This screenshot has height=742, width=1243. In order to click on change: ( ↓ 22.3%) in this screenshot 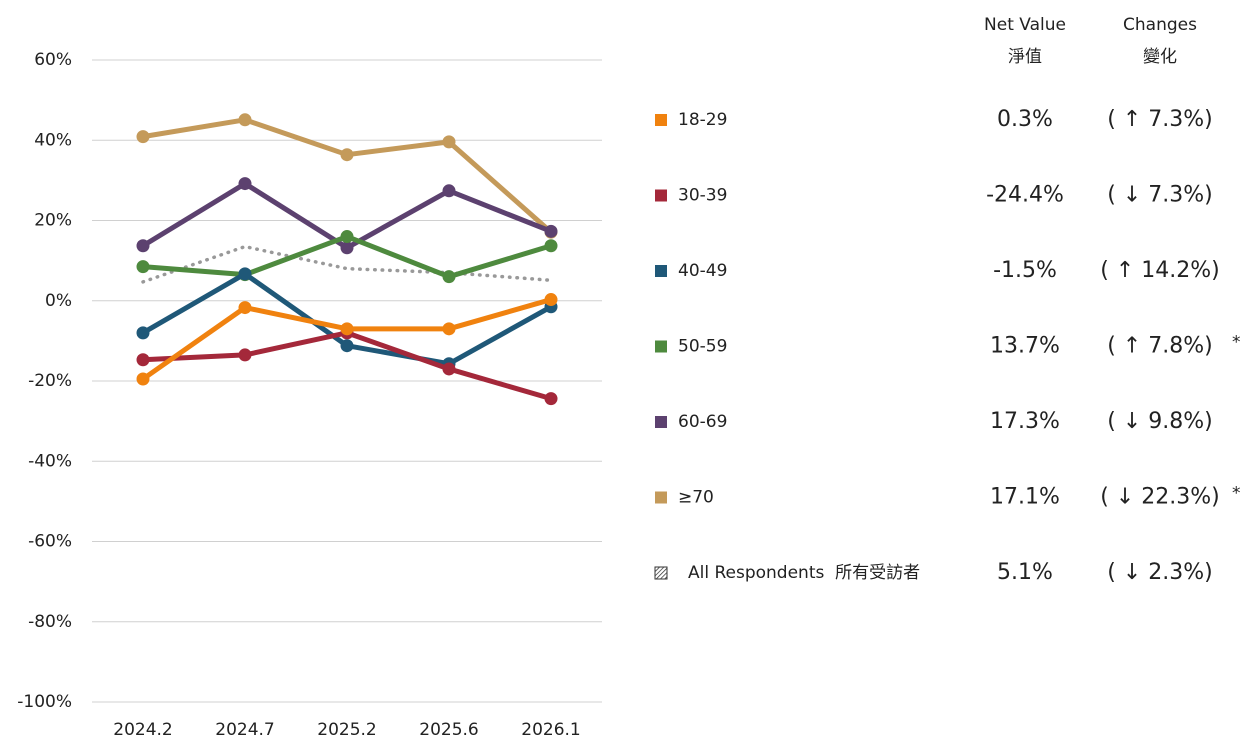, I will do `click(1159, 497)`.